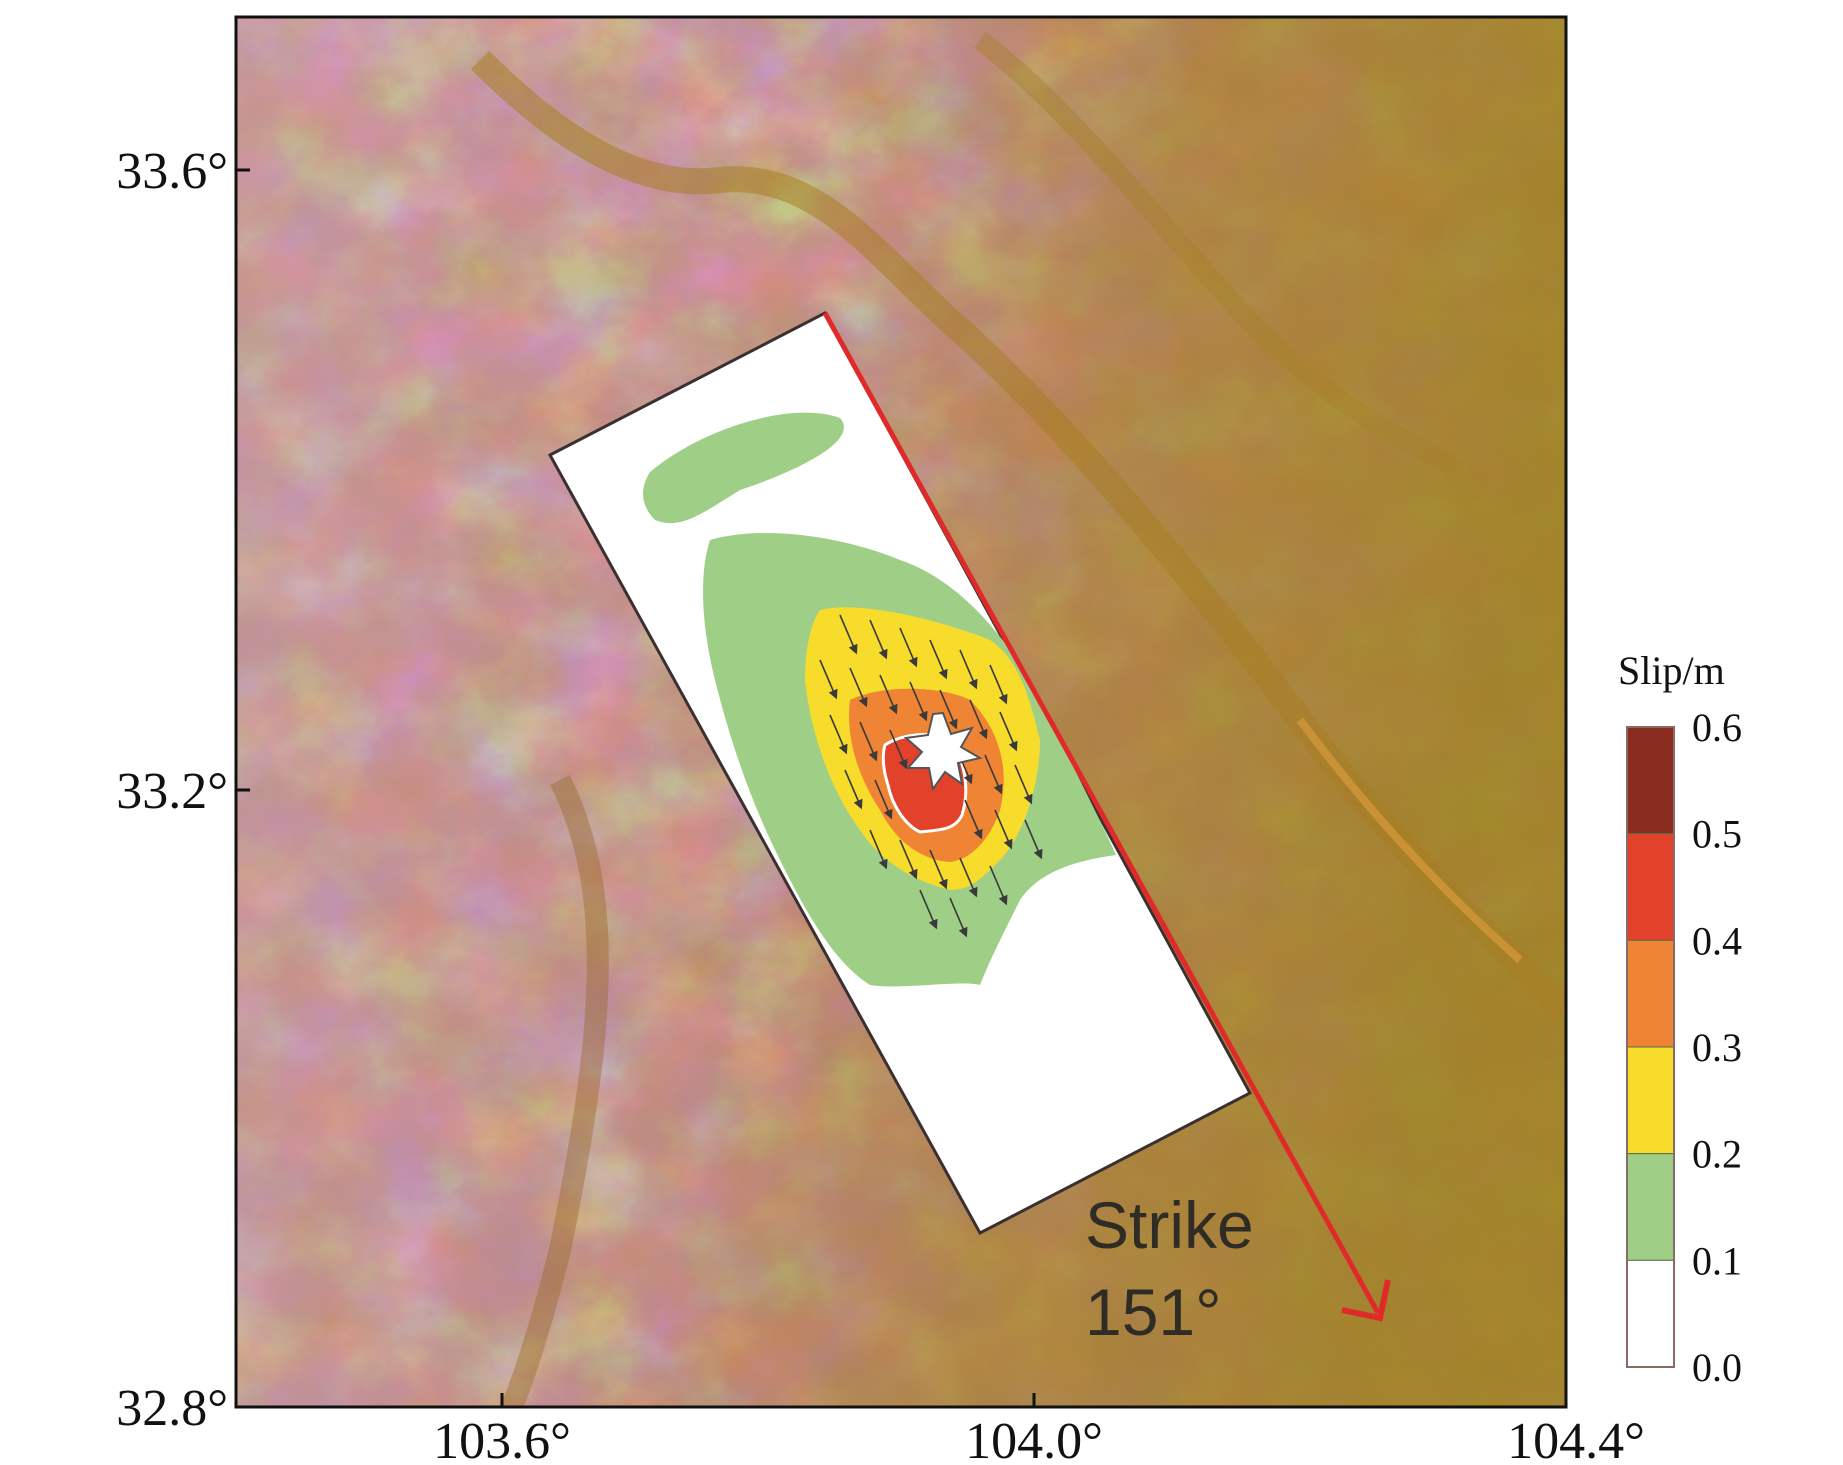 This screenshot has height=1465, width=1843. I want to click on slip-vectors, so click(931, 776).